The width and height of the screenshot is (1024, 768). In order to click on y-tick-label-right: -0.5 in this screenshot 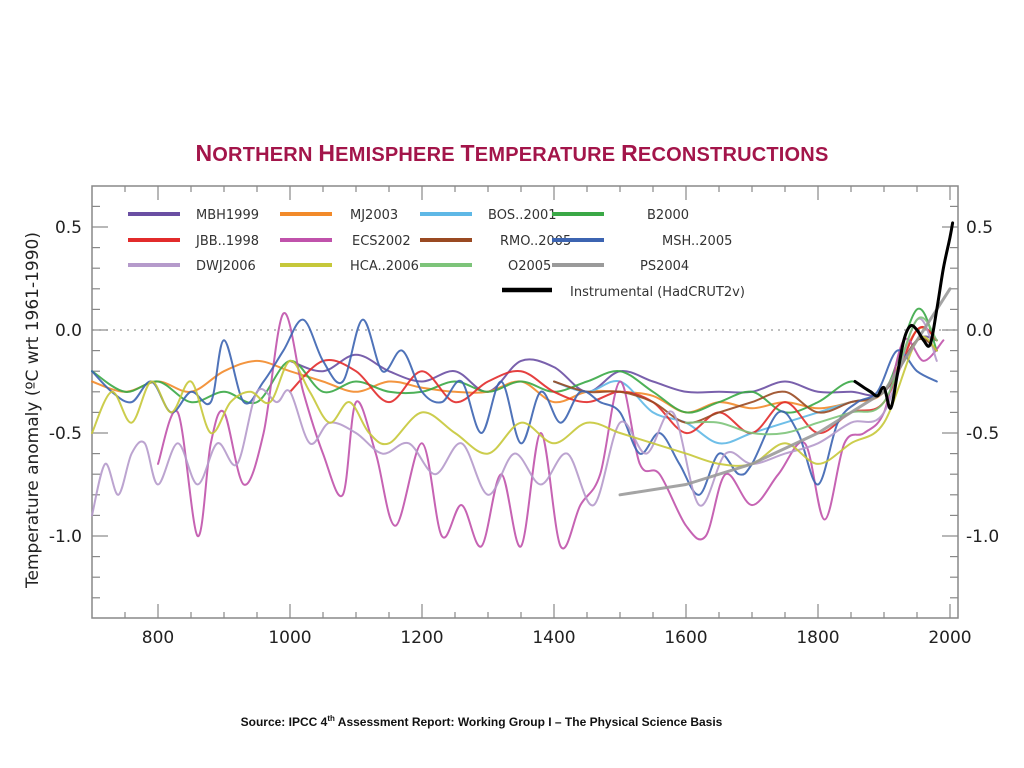, I will do `click(982, 434)`.